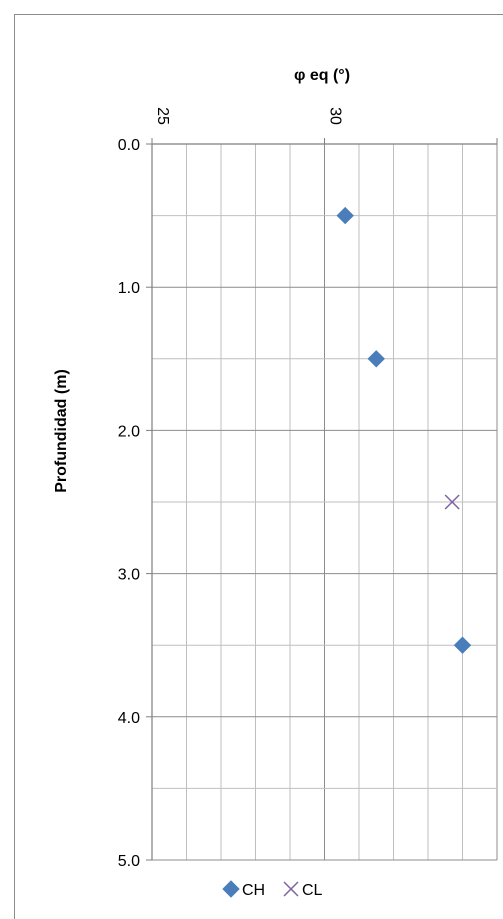  I want to click on y-tick-label: 3.0, so click(129, 575).